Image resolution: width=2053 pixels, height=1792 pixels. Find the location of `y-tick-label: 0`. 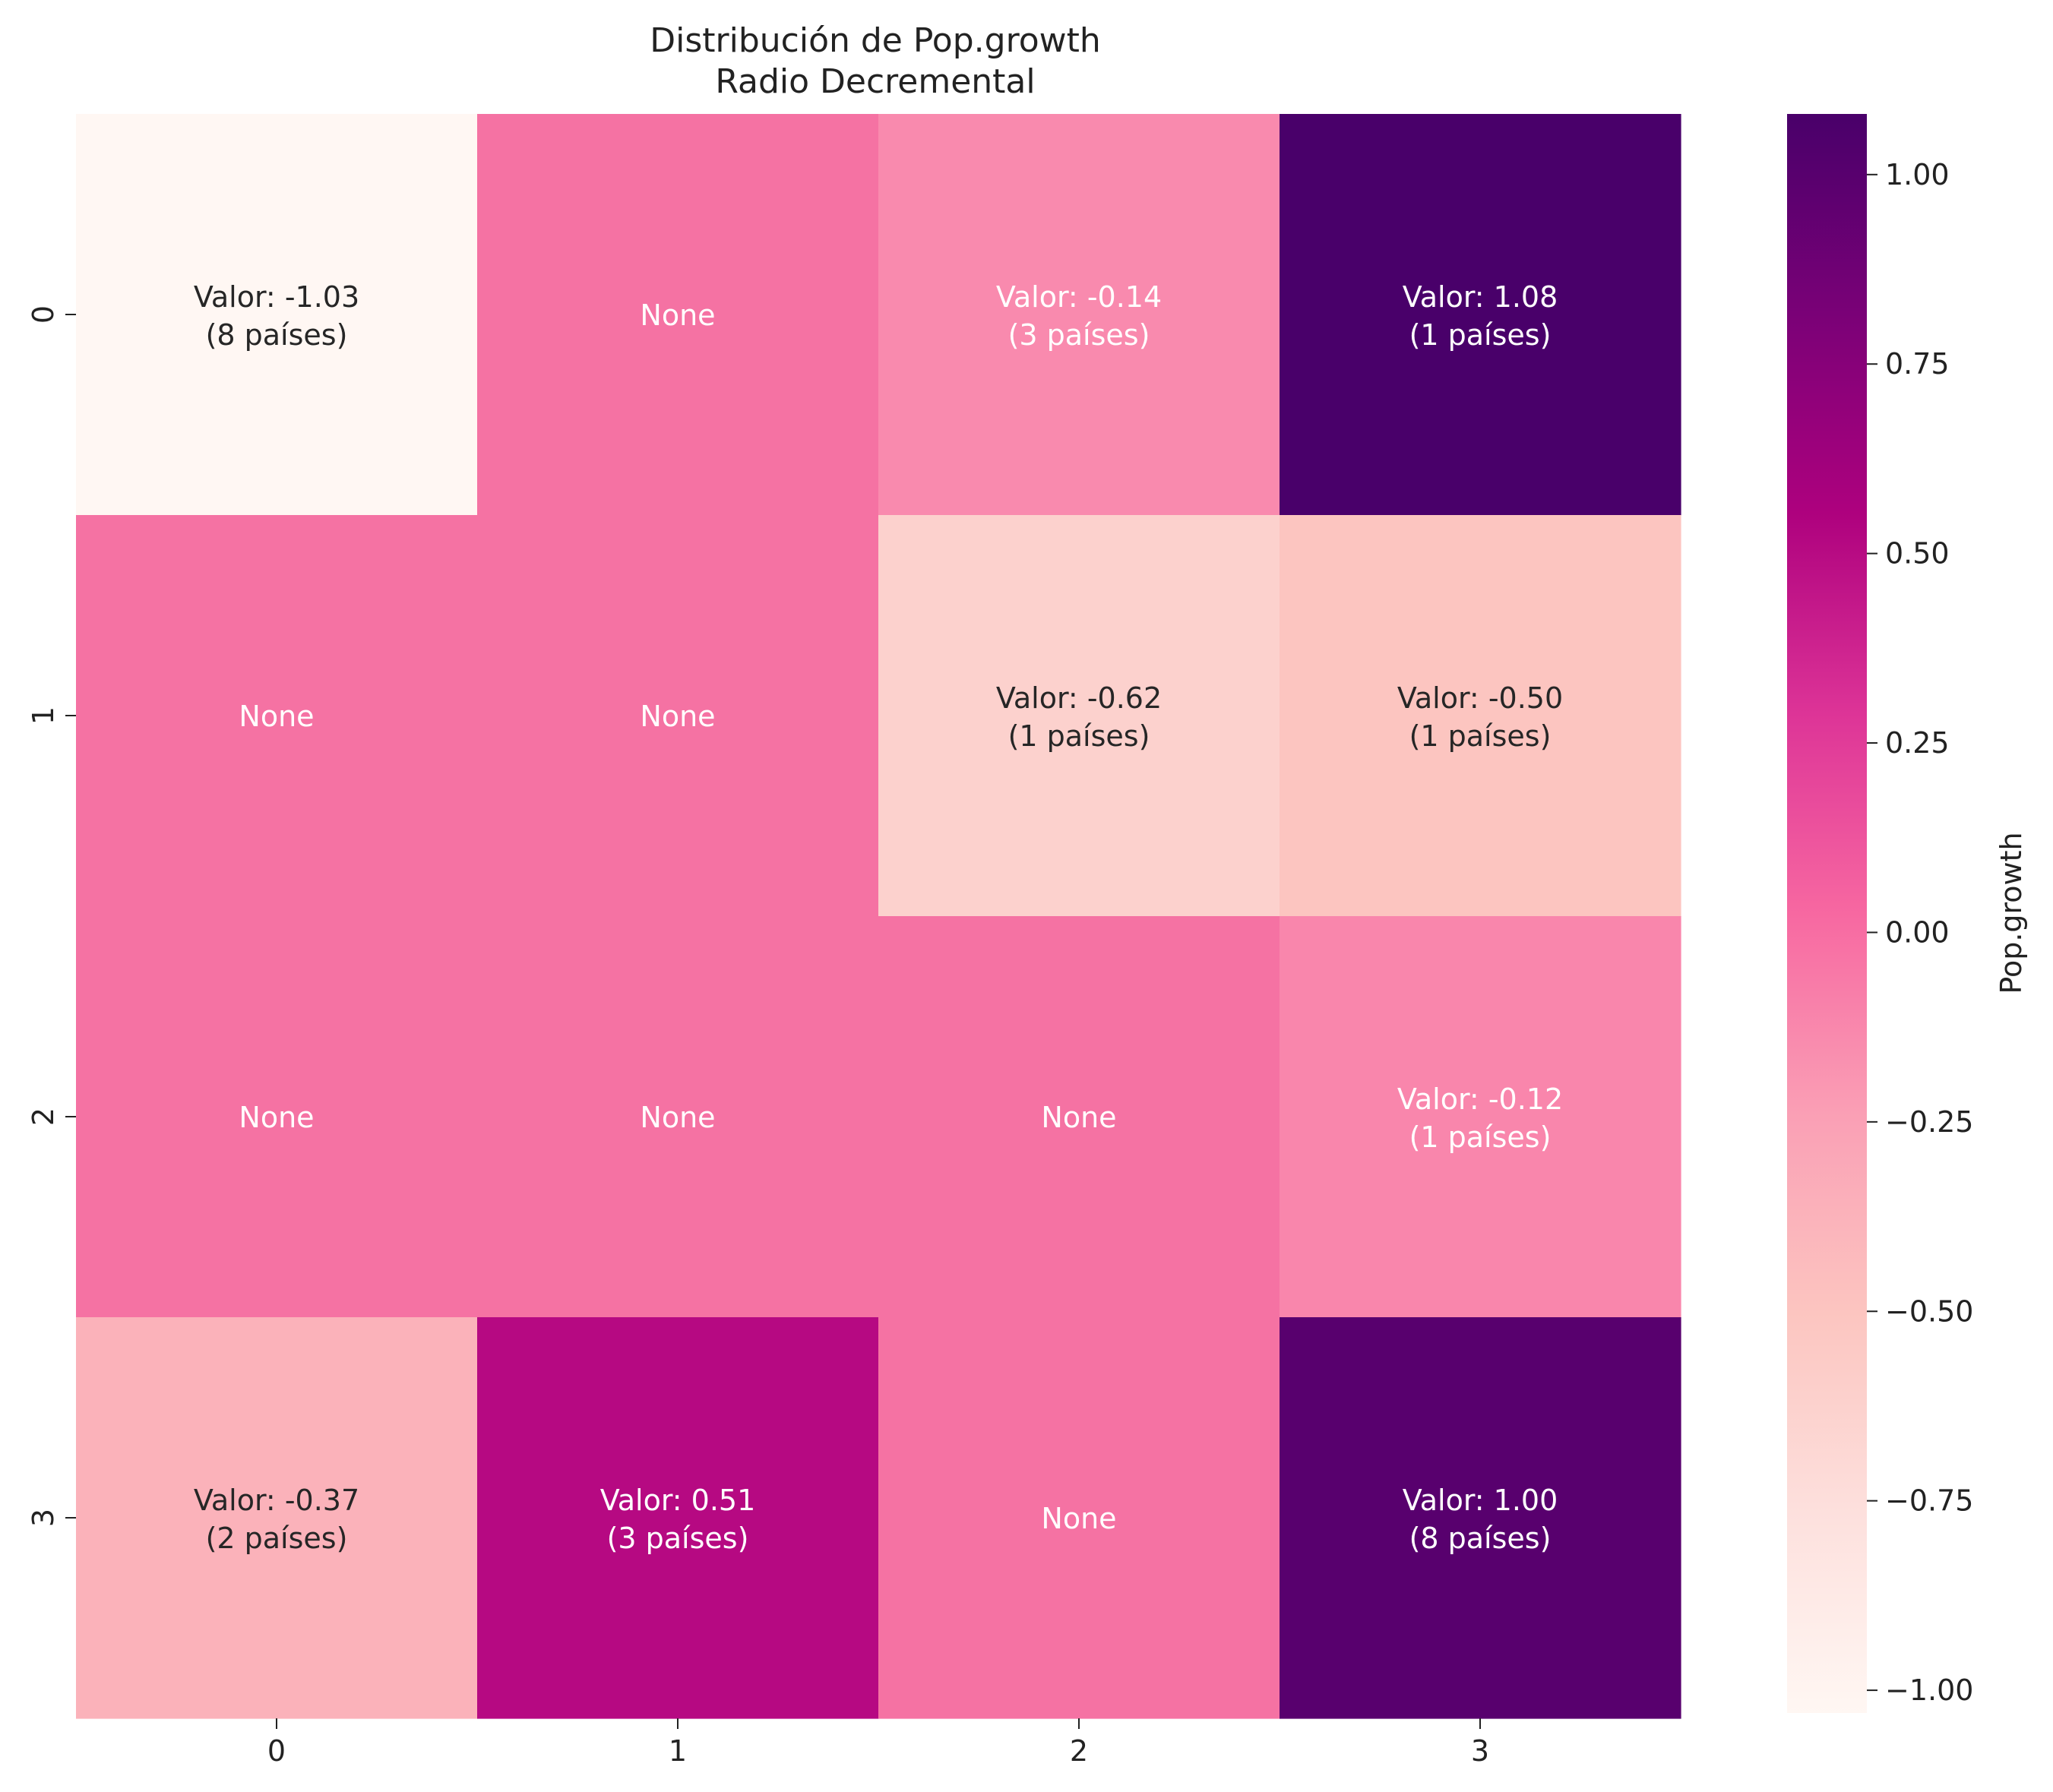

y-tick-label: 0 is located at coordinates (43, 314).